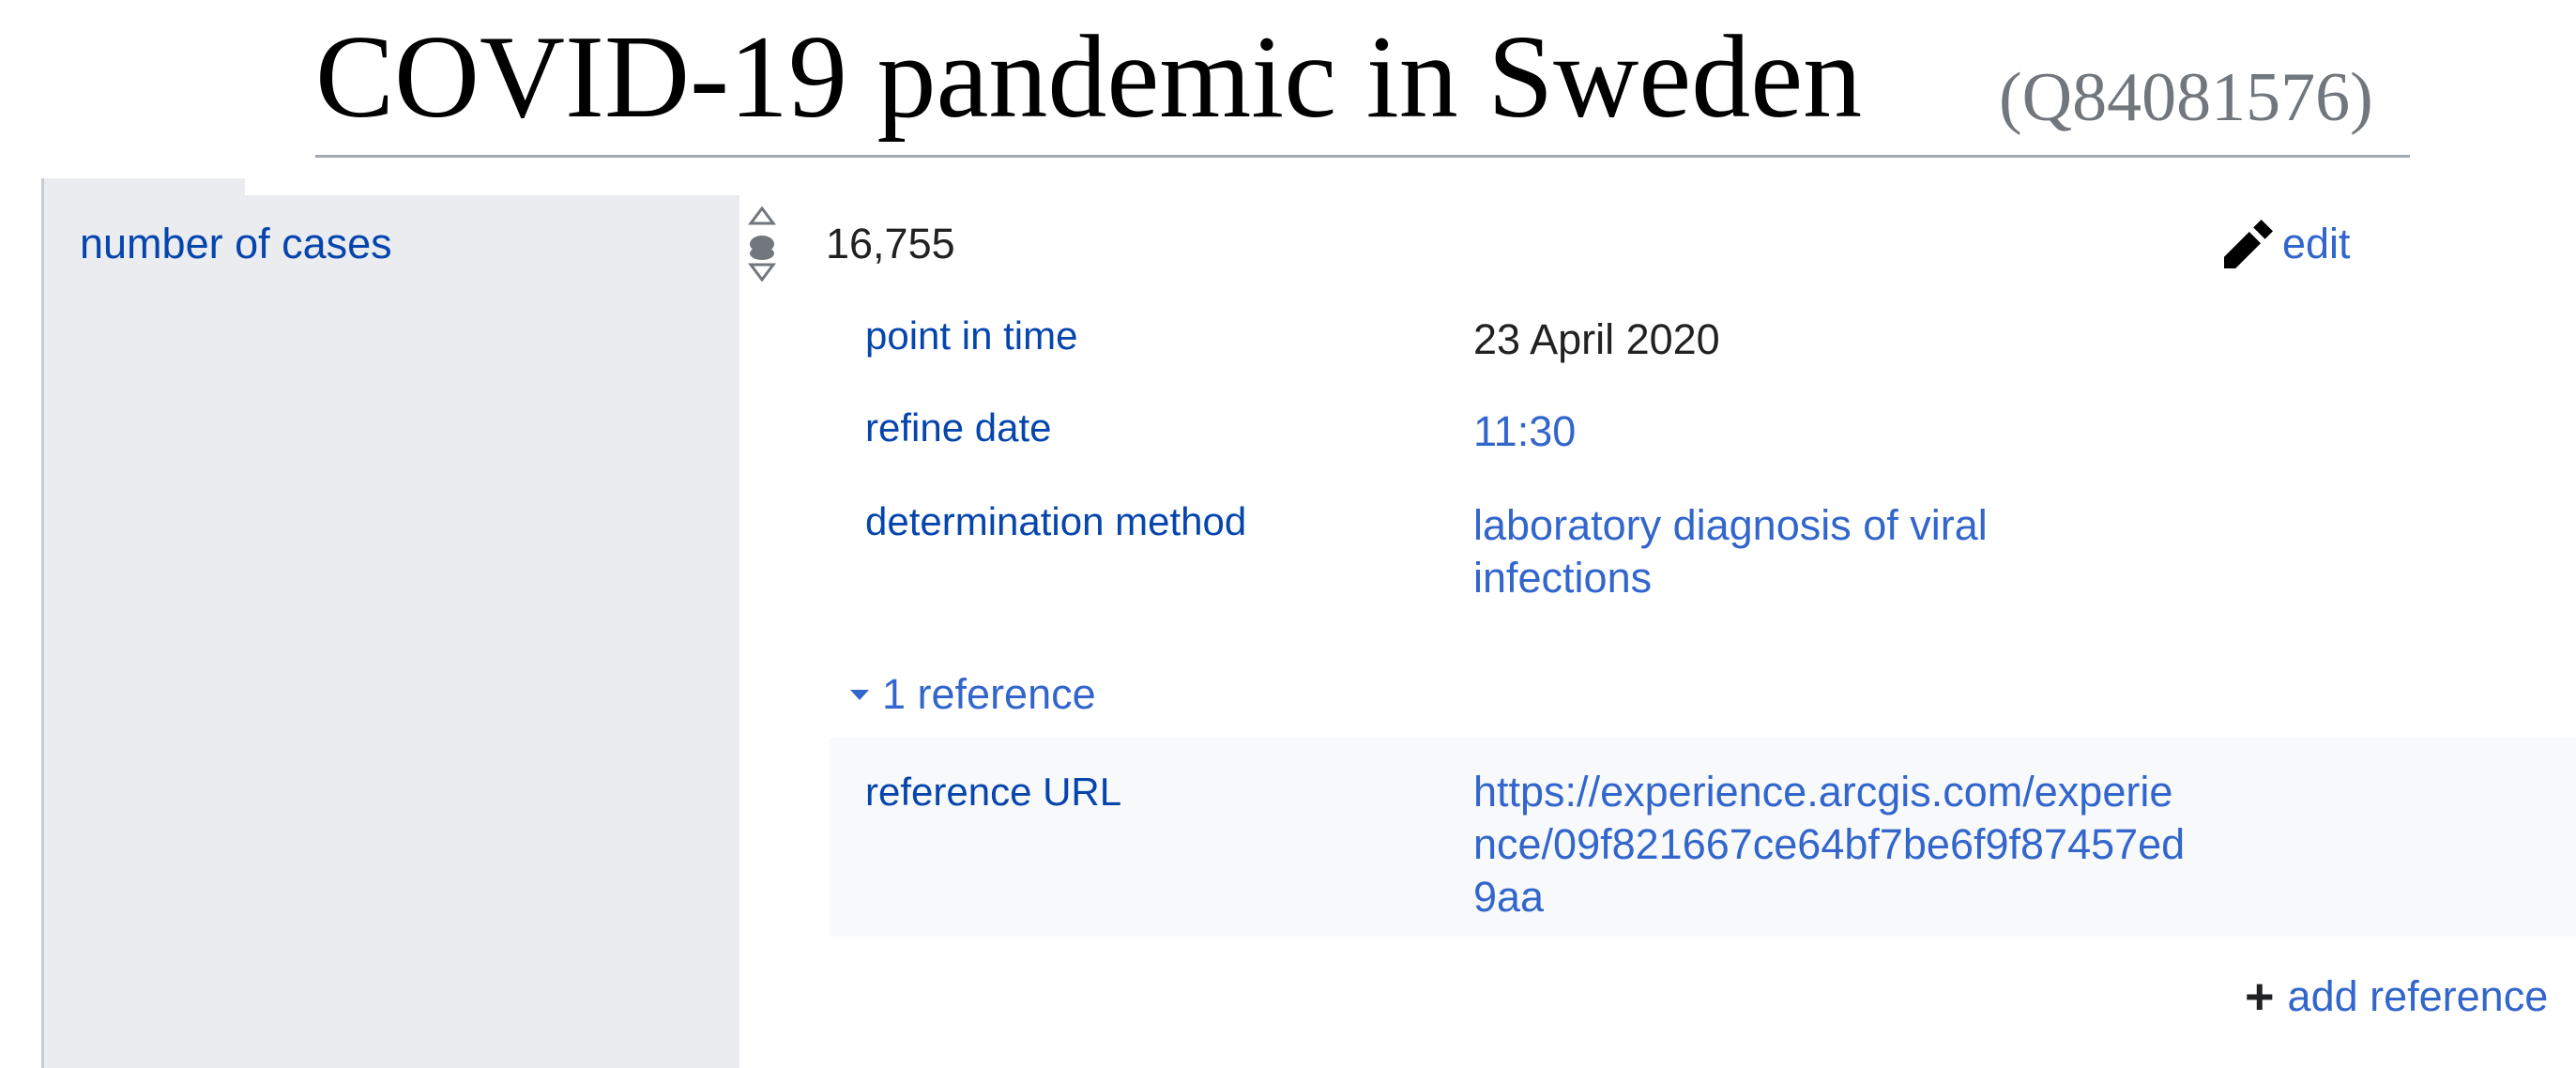  Describe the element at coordinates (859, 695) in the screenshot. I see `triangle-down-icon` at that location.